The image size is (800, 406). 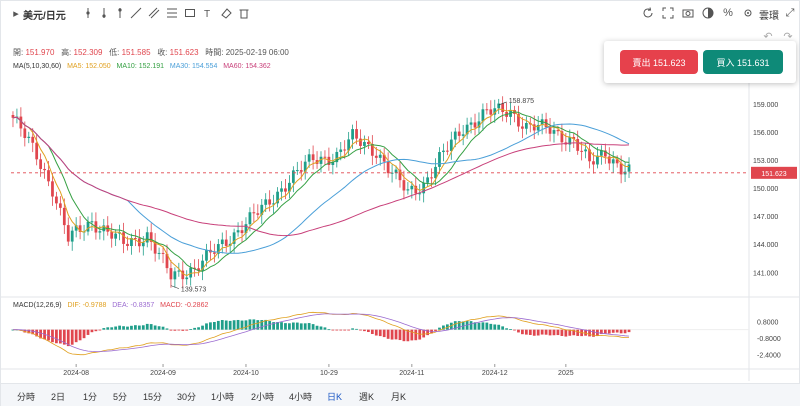 What do you see at coordinates (140, 66) in the screenshot?
I see `ma10-value: MA10: 152.191` at bounding box center [140, 66].